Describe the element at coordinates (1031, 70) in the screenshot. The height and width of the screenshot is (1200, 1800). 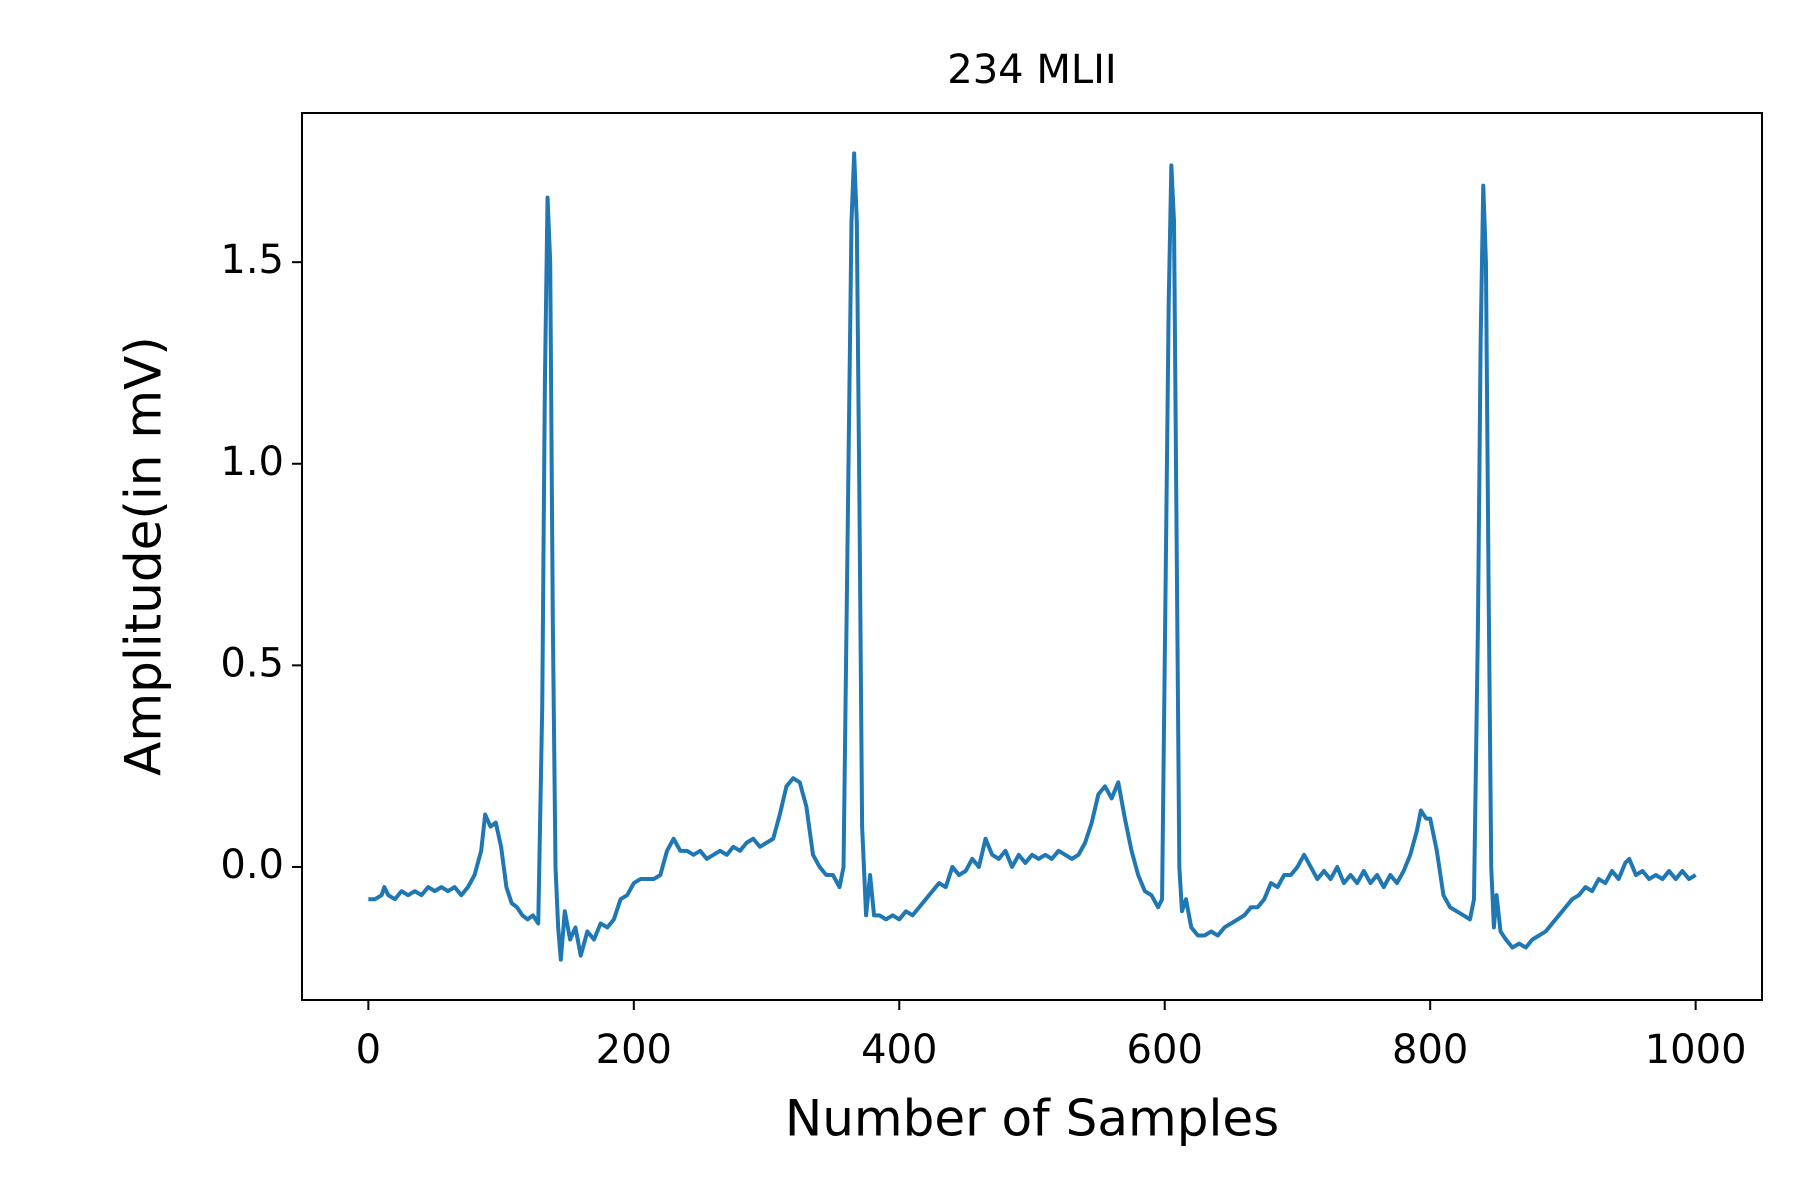
I see `chart-title: 234 MLII` at that location.